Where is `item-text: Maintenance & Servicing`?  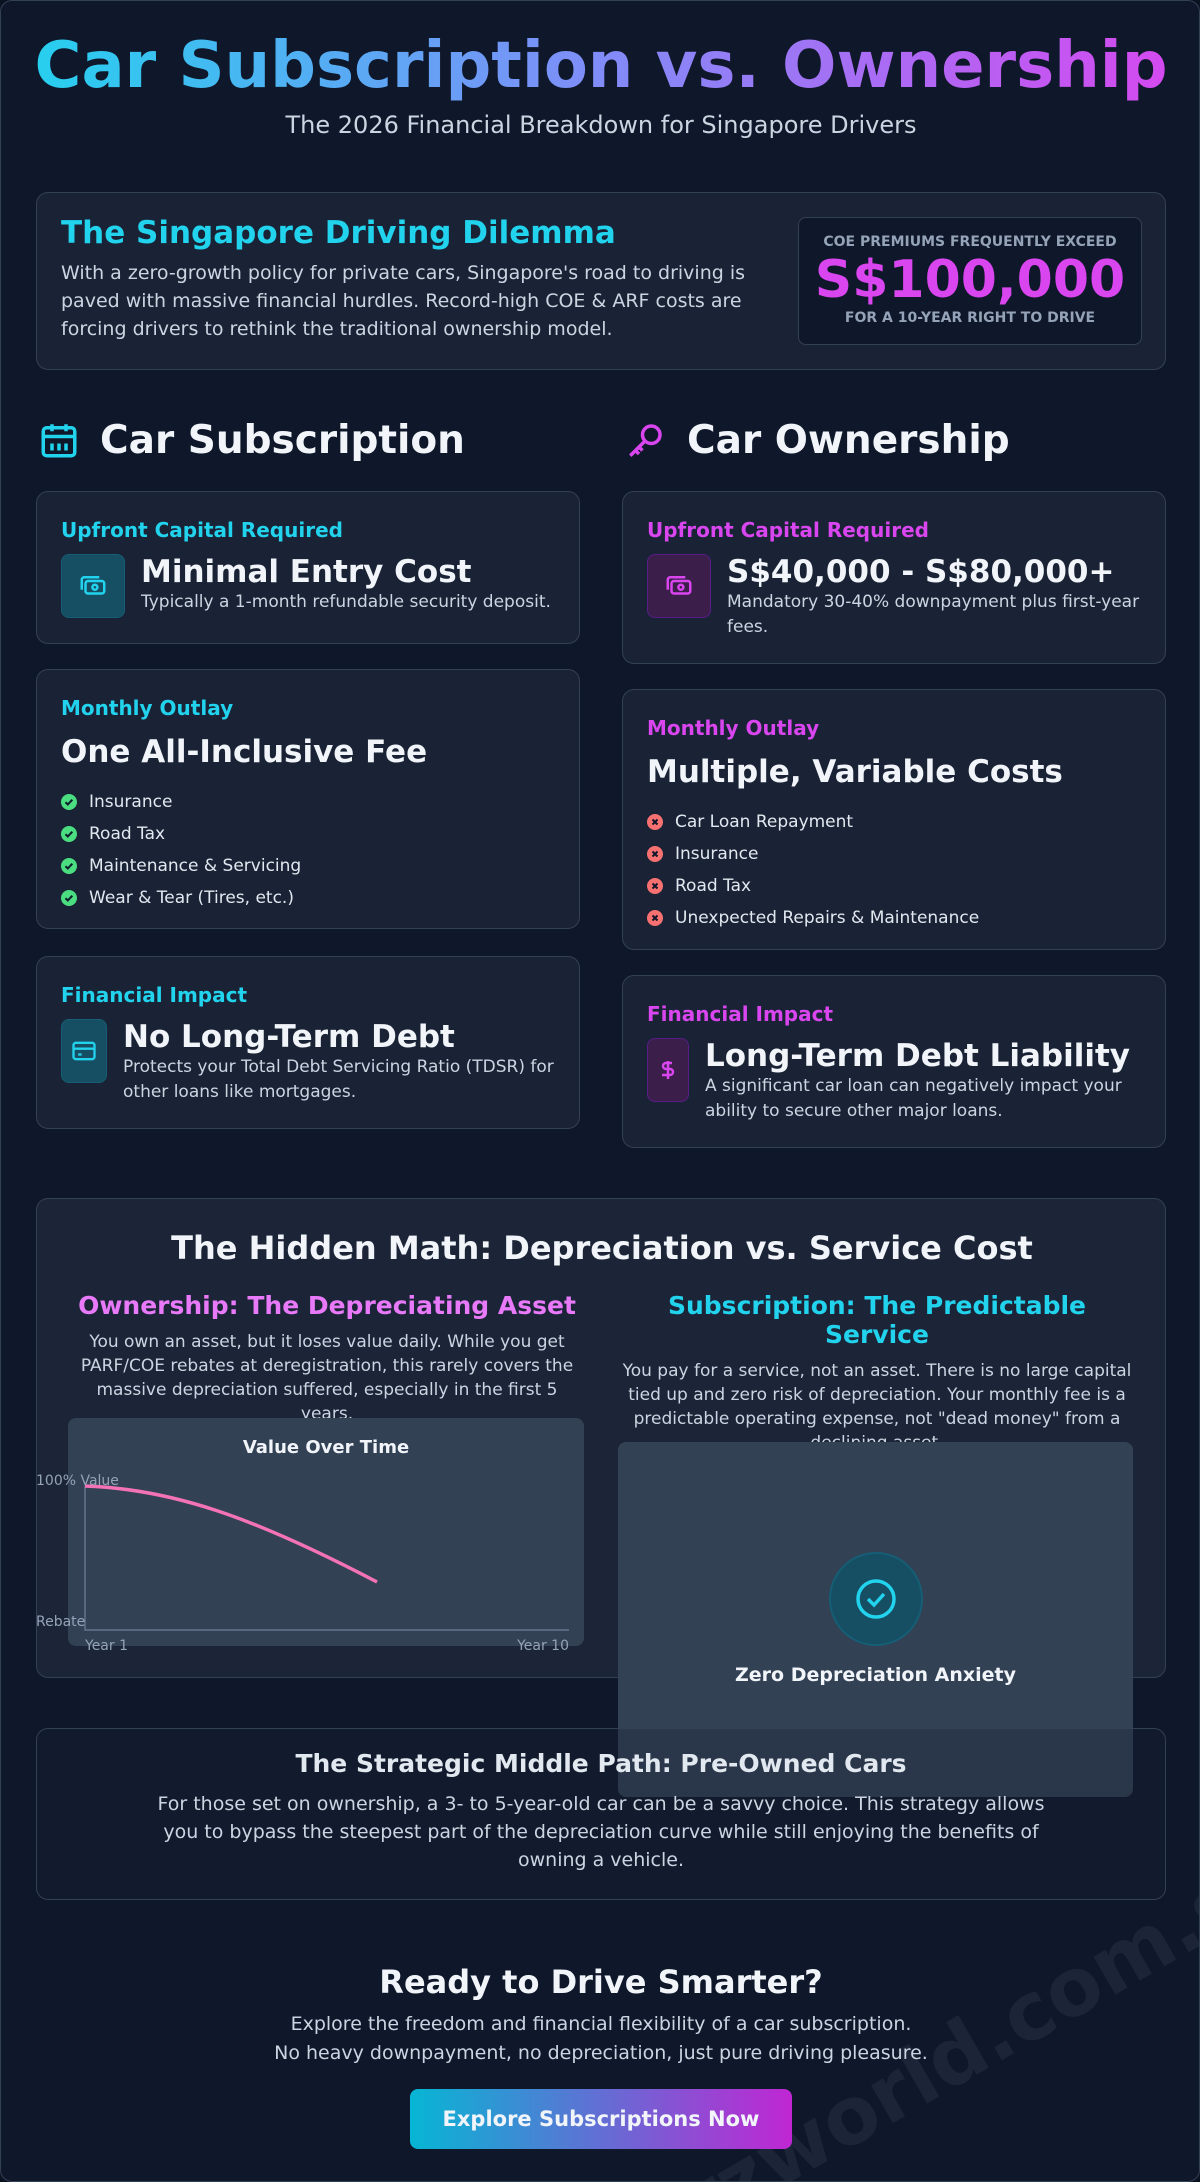 item-text: Maintenance & Servicing is located at coordinates (195, 866).